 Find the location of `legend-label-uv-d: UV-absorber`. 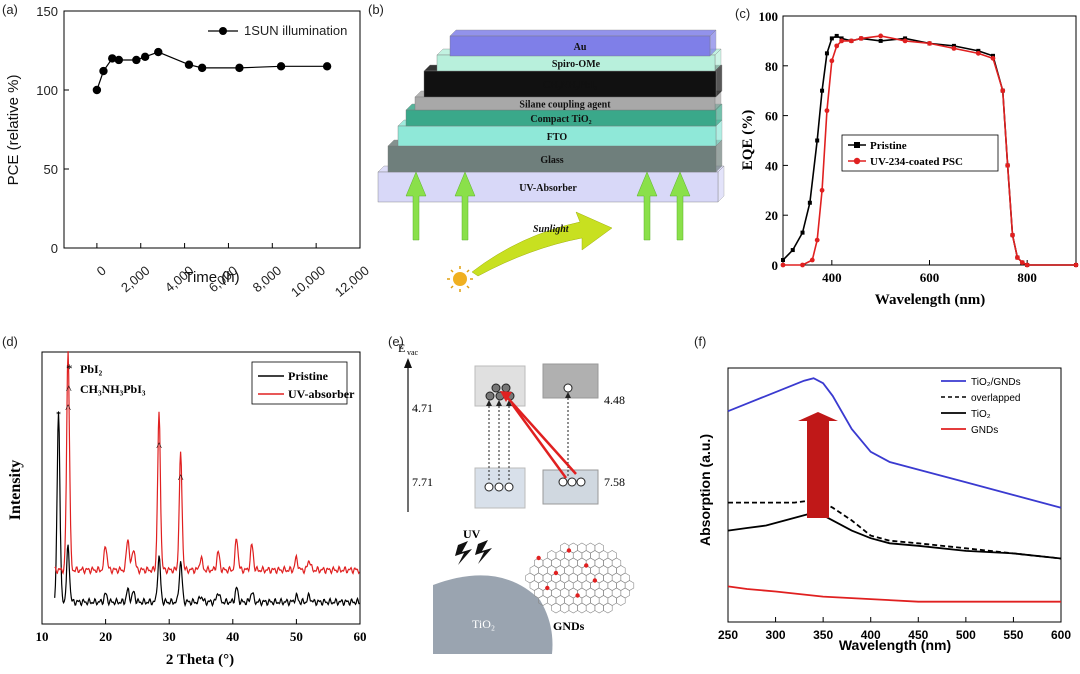

legend-label-uv-d: UV-absorber is located at coordinates (321, 394).